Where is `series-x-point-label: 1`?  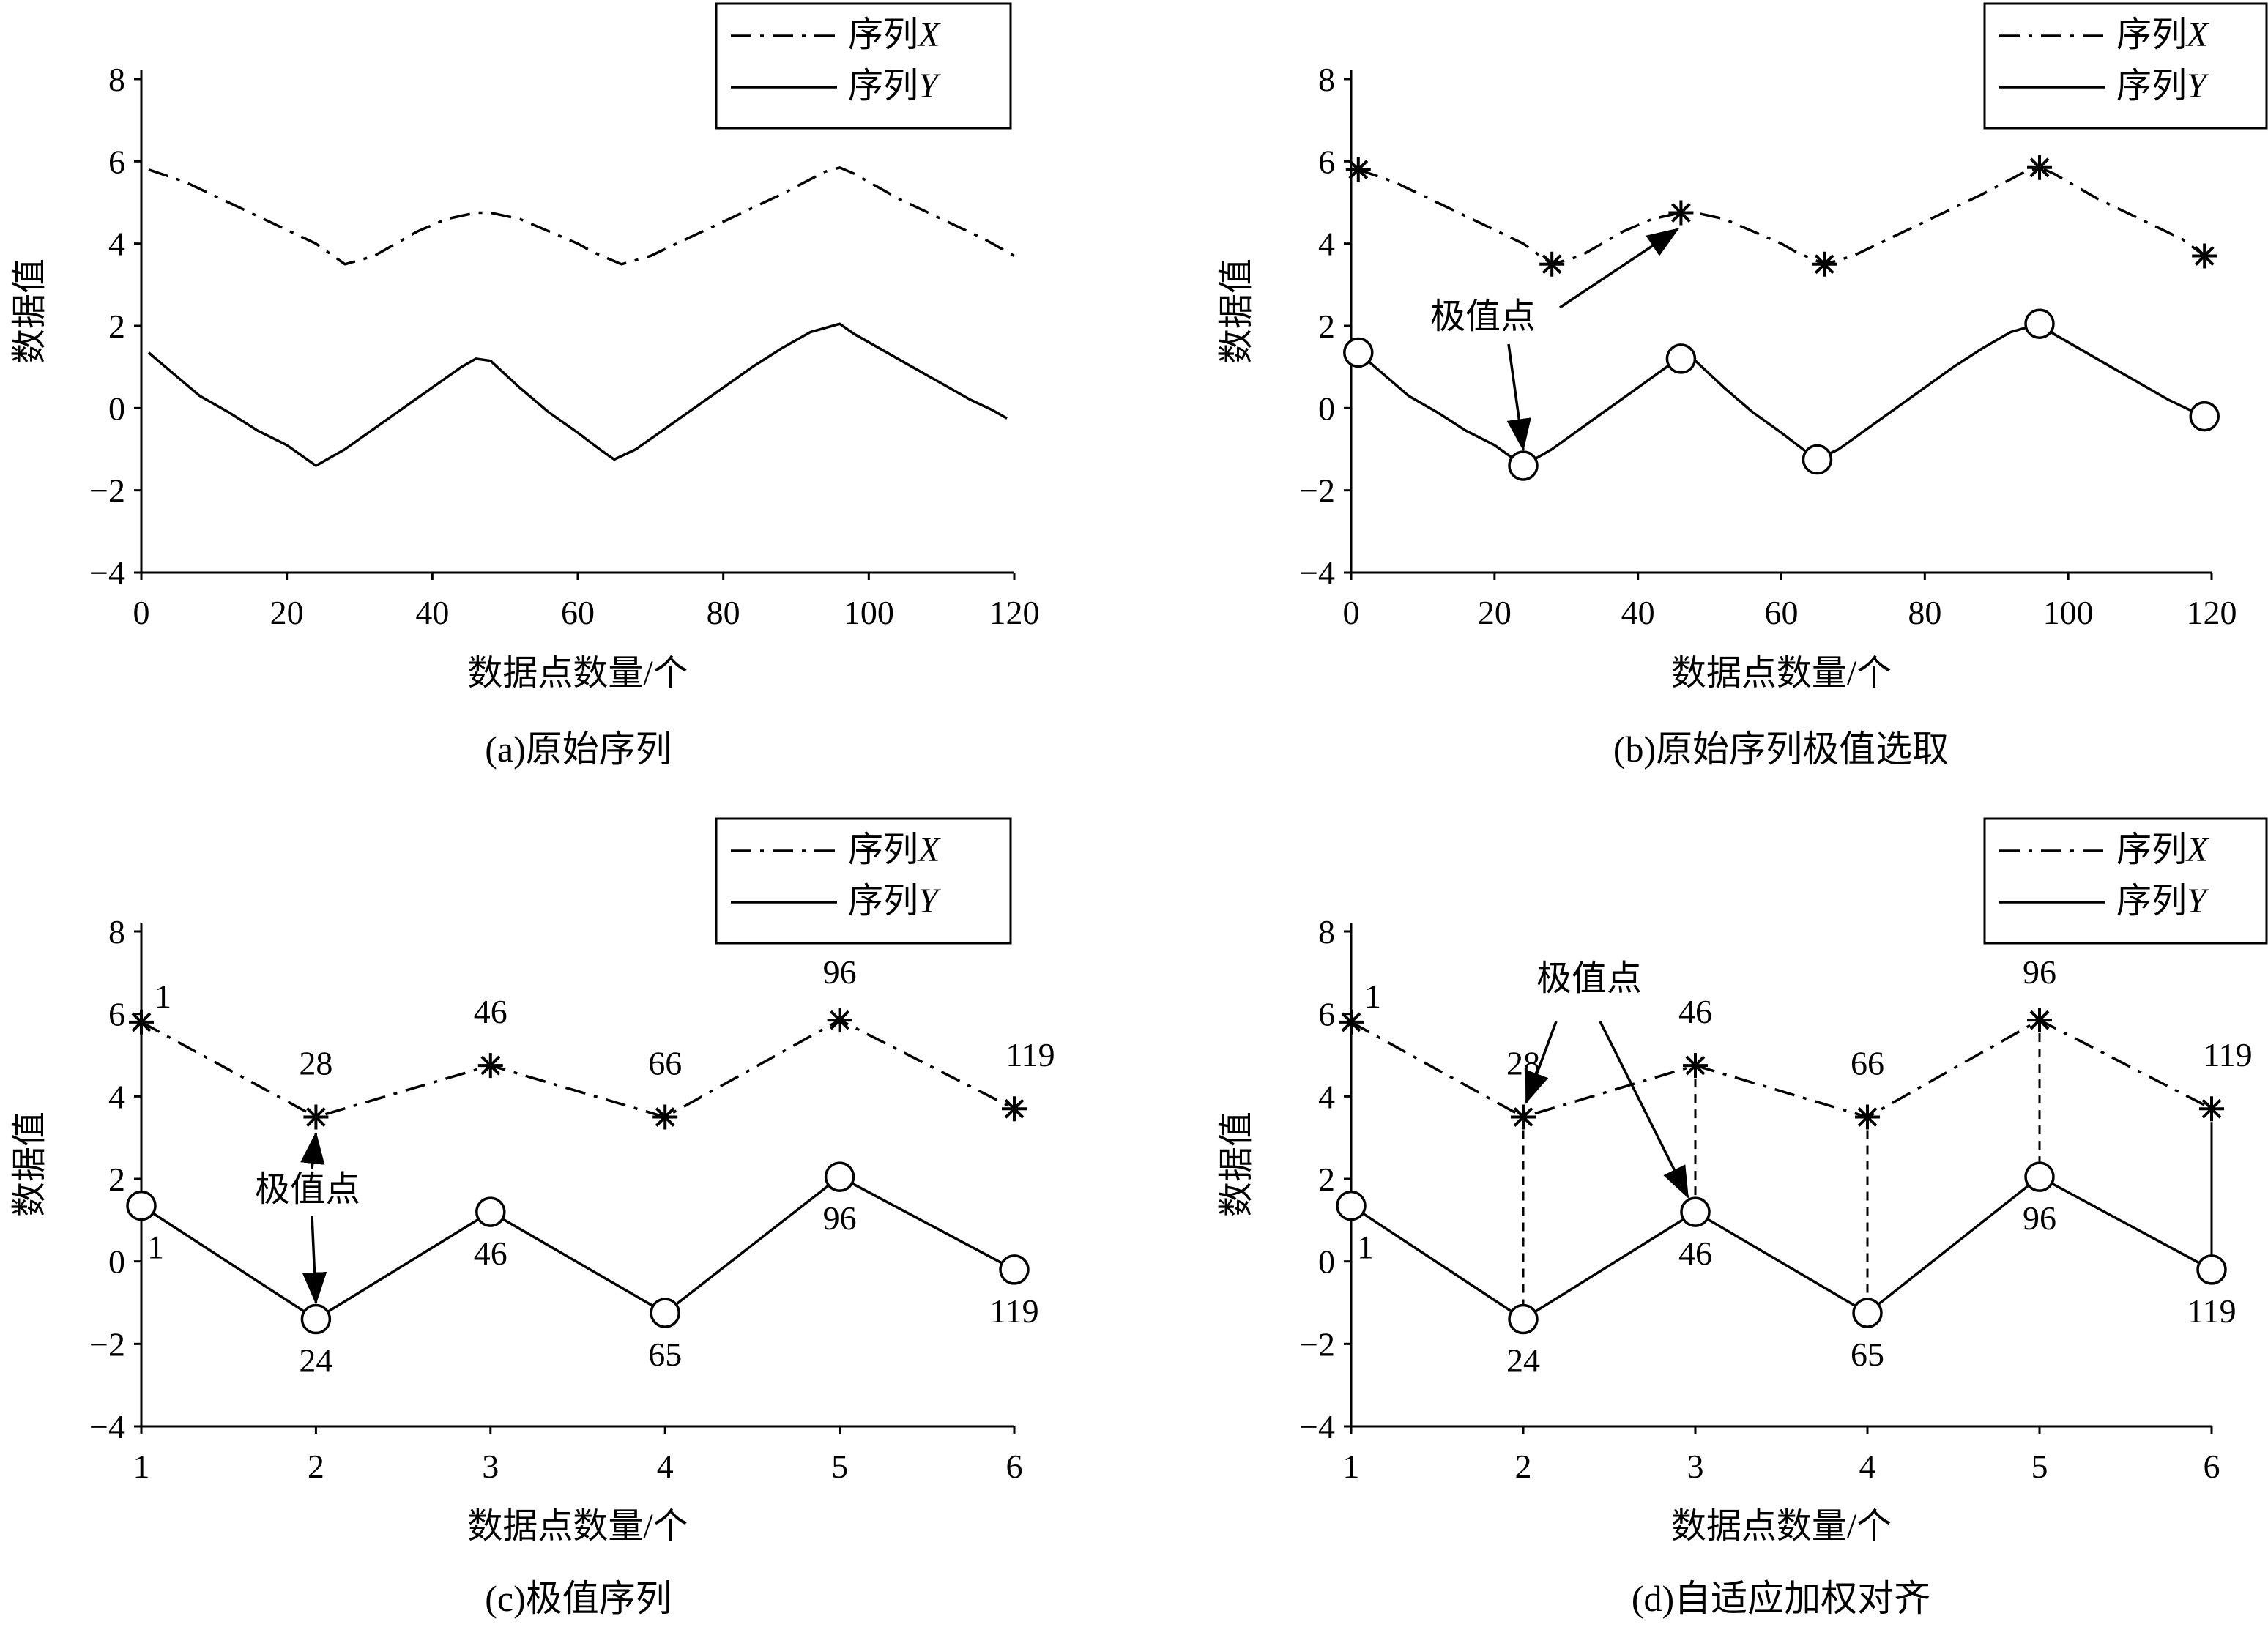 series-x-point-label: 1 is located at coordinates (163, 996).